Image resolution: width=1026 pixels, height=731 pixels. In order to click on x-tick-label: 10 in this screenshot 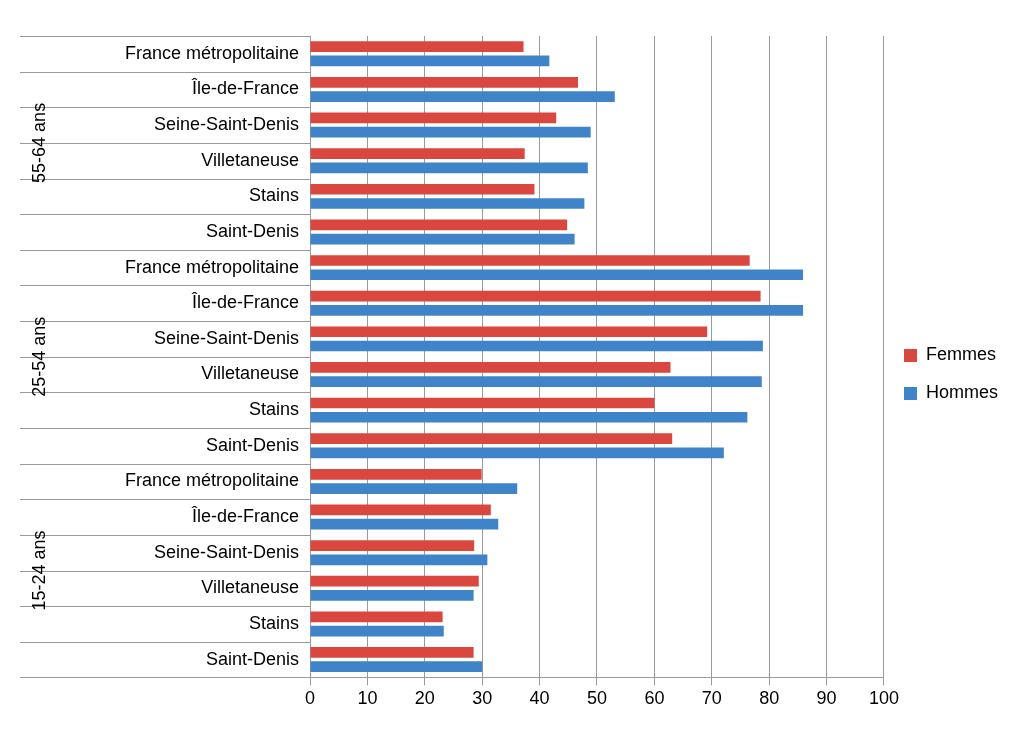, I will do `click(367, 698)`.